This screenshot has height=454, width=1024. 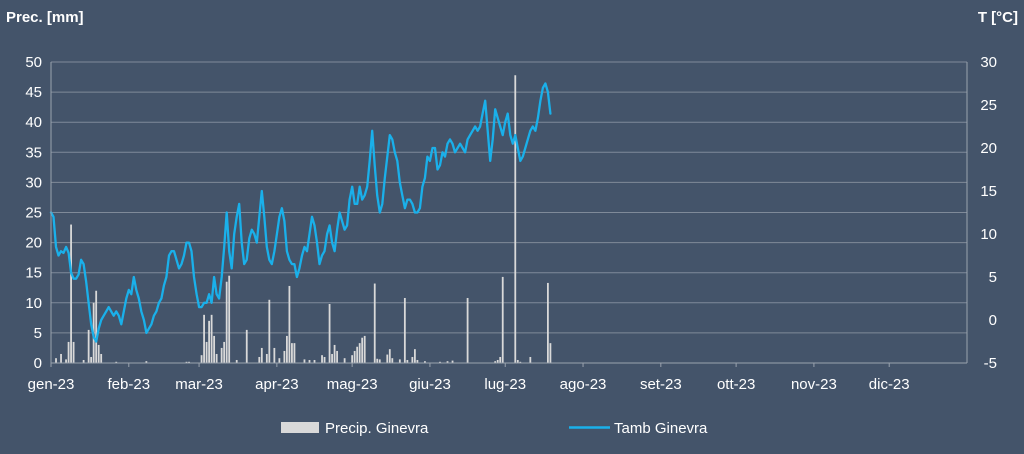 I want to click on x-tick-label: nov-23, so click(x=814, y=384).